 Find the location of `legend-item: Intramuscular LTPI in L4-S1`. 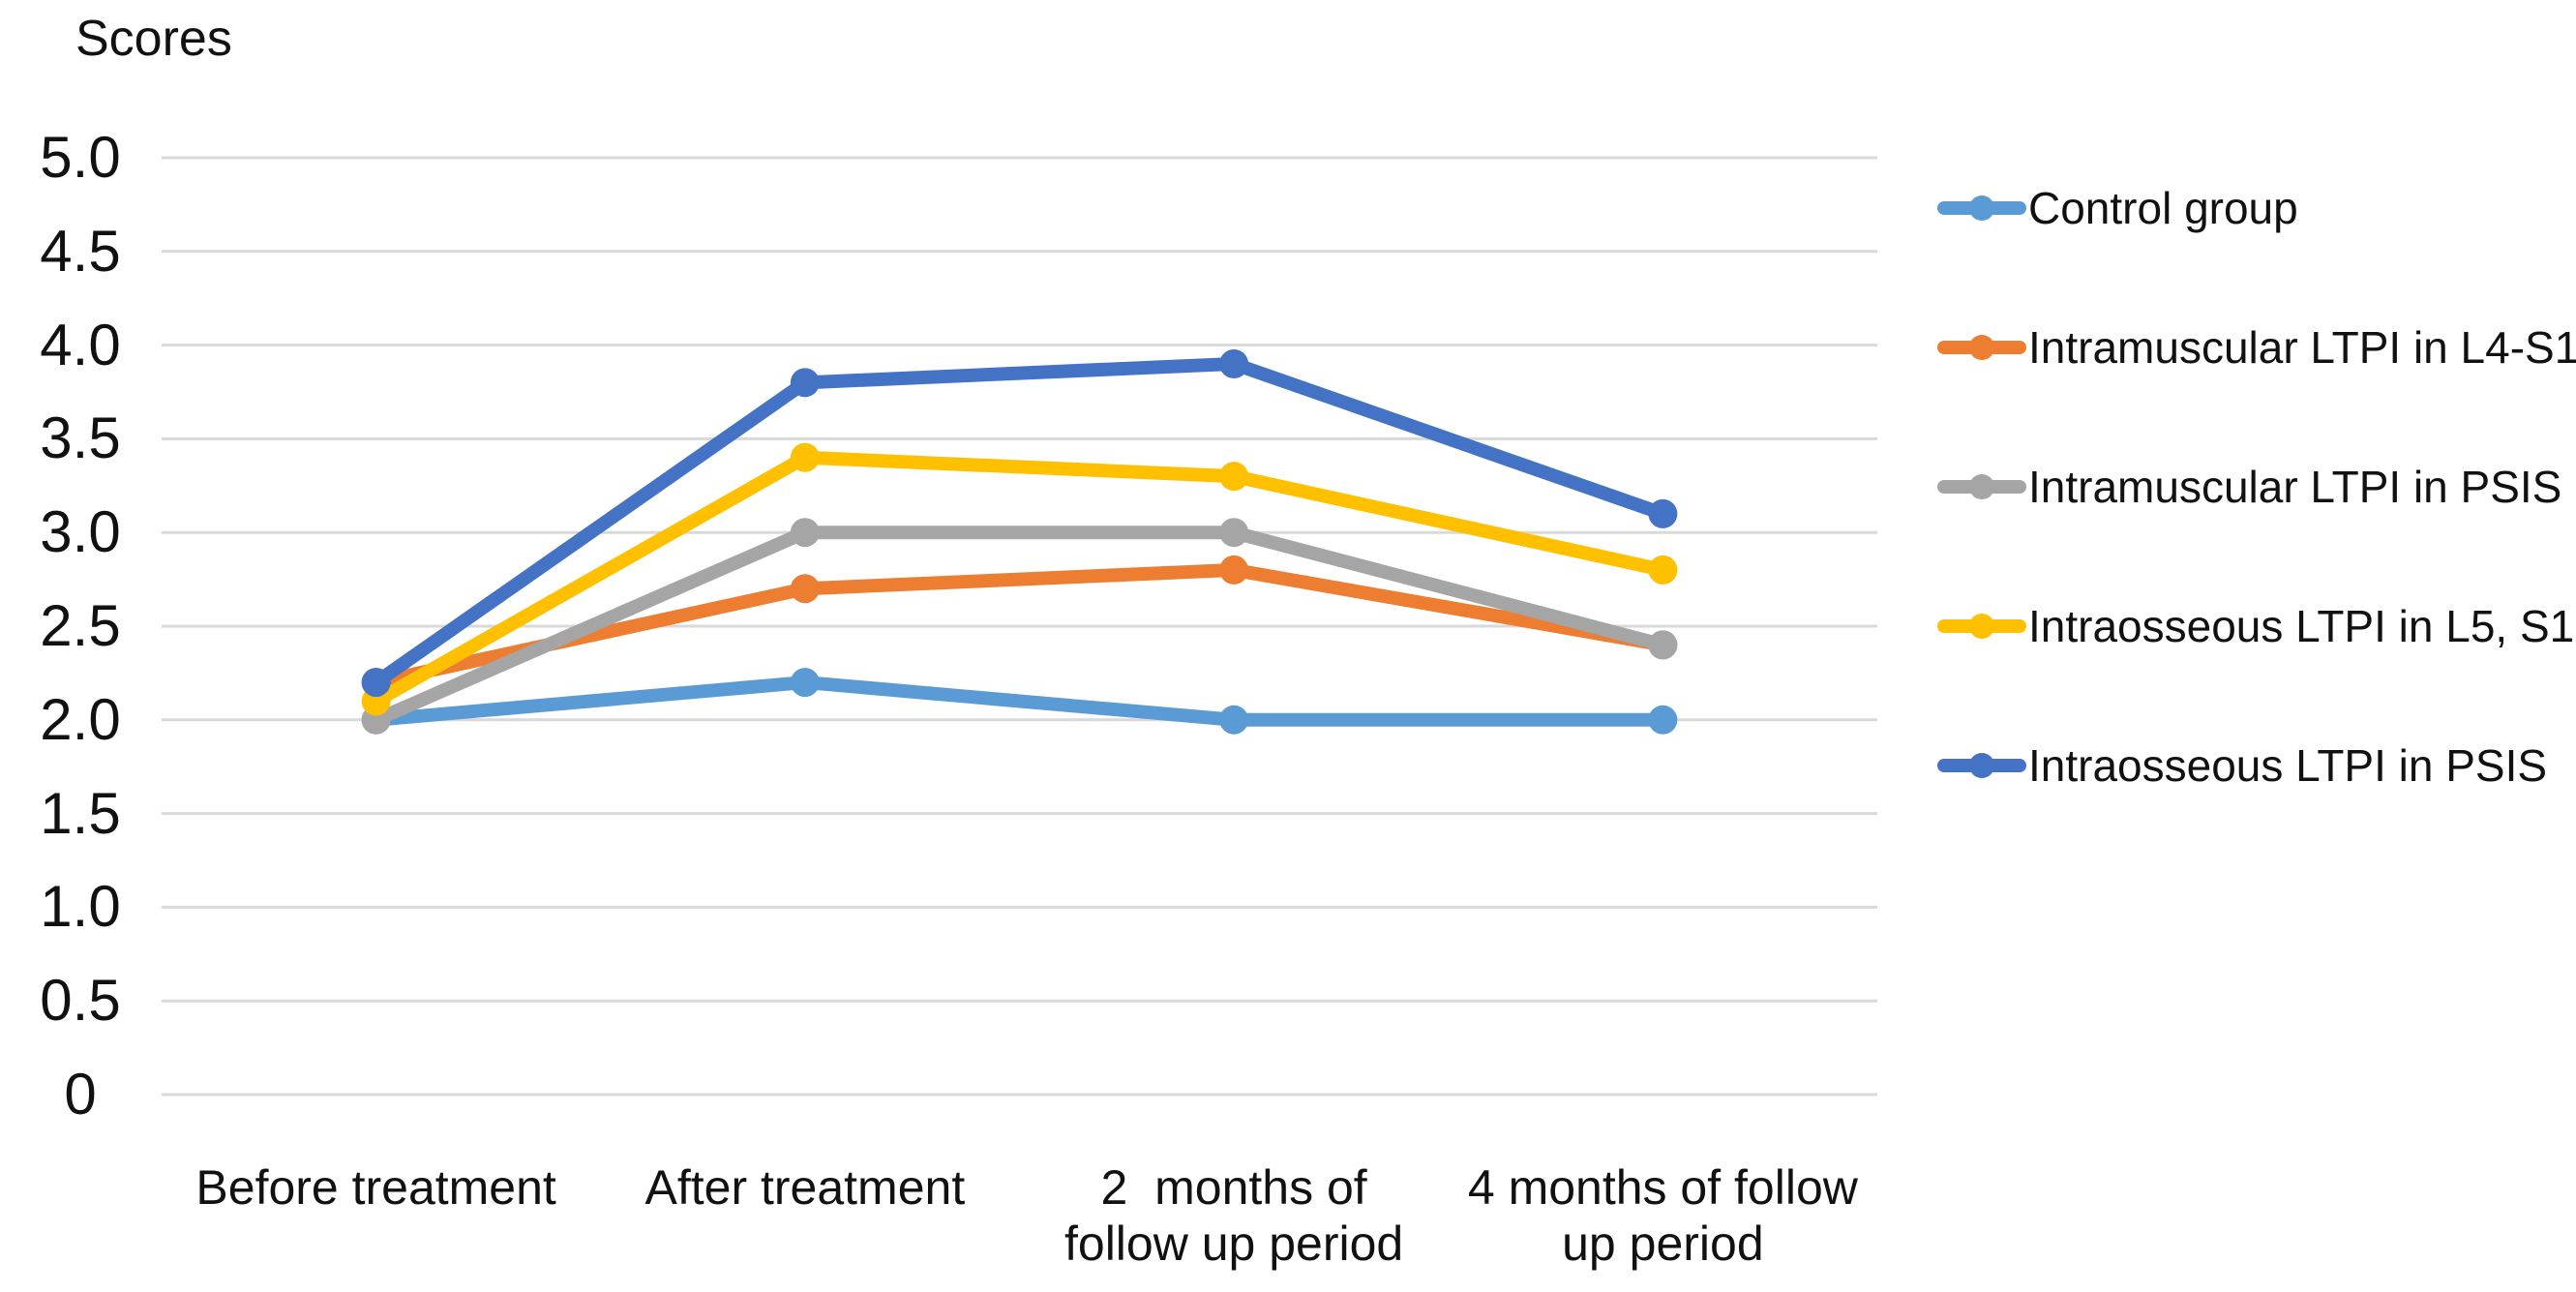

legend-item: Intramuscular LTPI in L4-S1 is located at coordinates (2256, 347).